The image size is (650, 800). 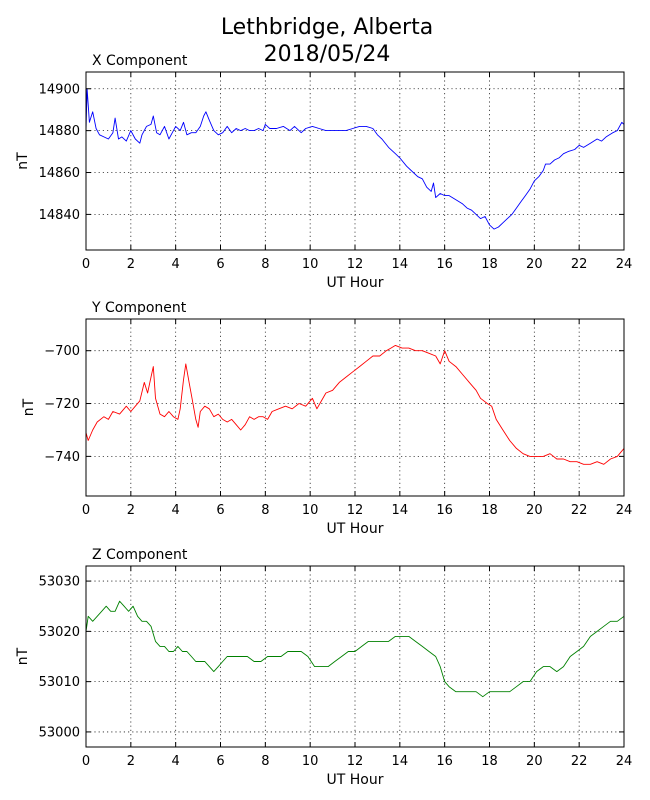 What do you see at coordinates (327, 27) in the screenshot?
I see `figure-title-line1: Lethbridge, Alberta` at bounding box center [327, 27].